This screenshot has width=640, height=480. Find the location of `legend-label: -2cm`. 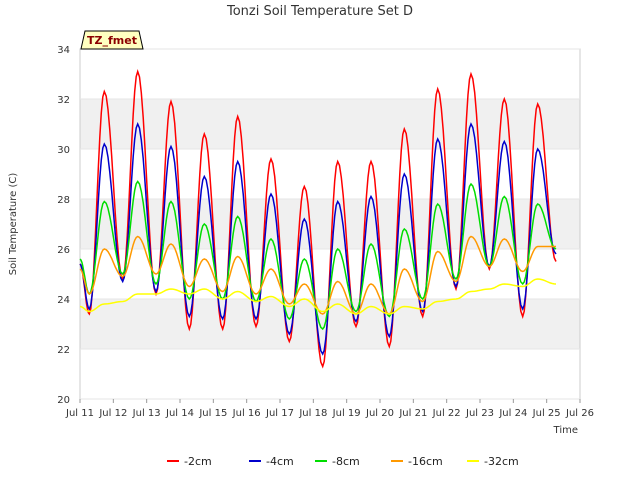

legend-label: -2cm is located at coordinates (198, 461).